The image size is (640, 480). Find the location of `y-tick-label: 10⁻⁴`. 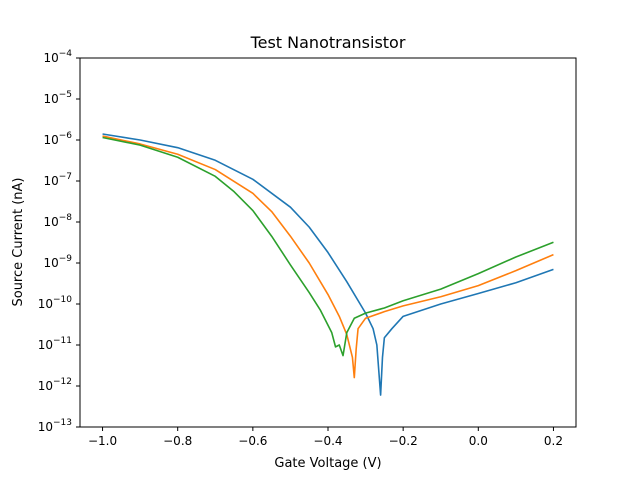

y-tick-label: 10⁻⁴ is located at coordinates (57, 57).